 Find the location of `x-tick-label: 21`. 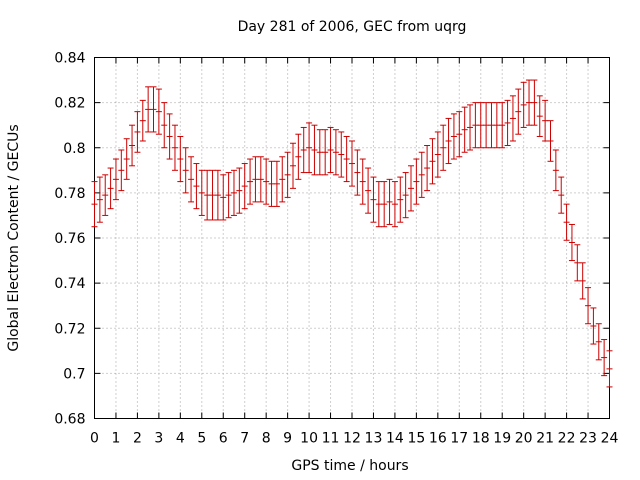

x-tick-label: 21 is located at coordinates (545, 439).